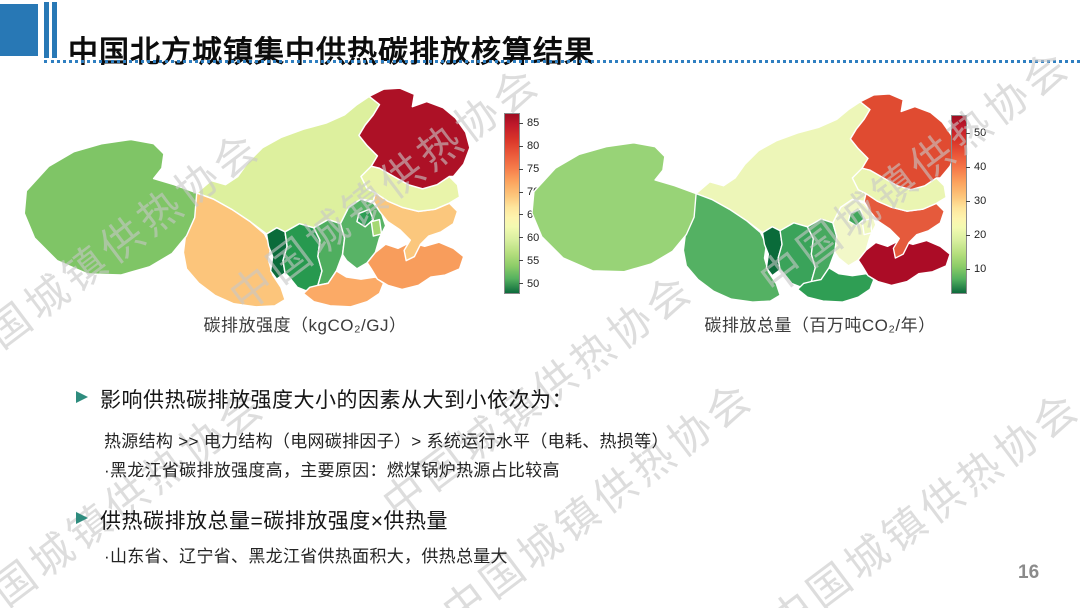 This screenshot has height=608, width=1080. What do you see at coordinates (1029, 572) in the screenshot?
I see `page-number: 16` at bounding box center [1029, 572].